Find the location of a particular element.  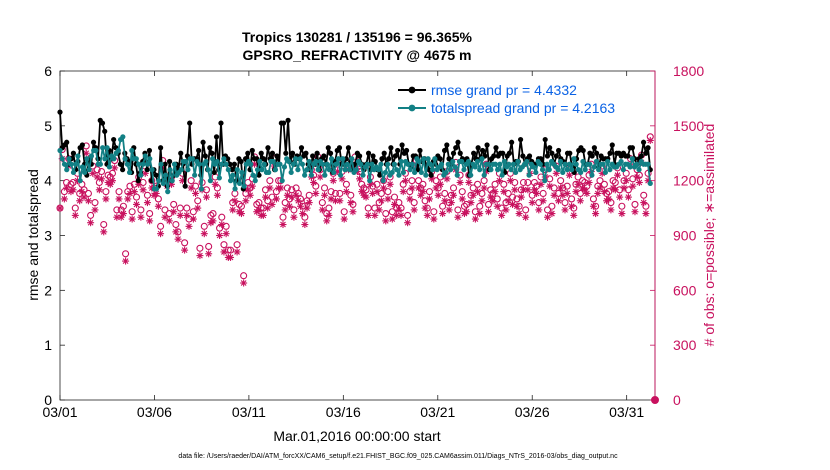

y-right-tick-label: 600 is located at coordinates (685, 290).